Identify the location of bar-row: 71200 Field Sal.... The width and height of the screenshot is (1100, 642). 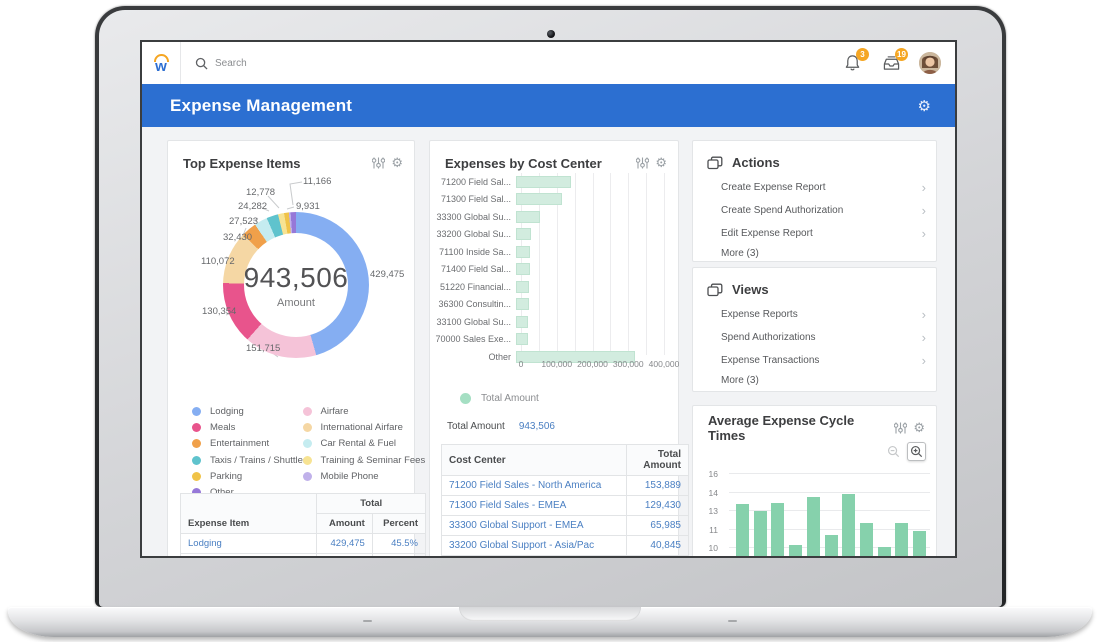
(555, 182).